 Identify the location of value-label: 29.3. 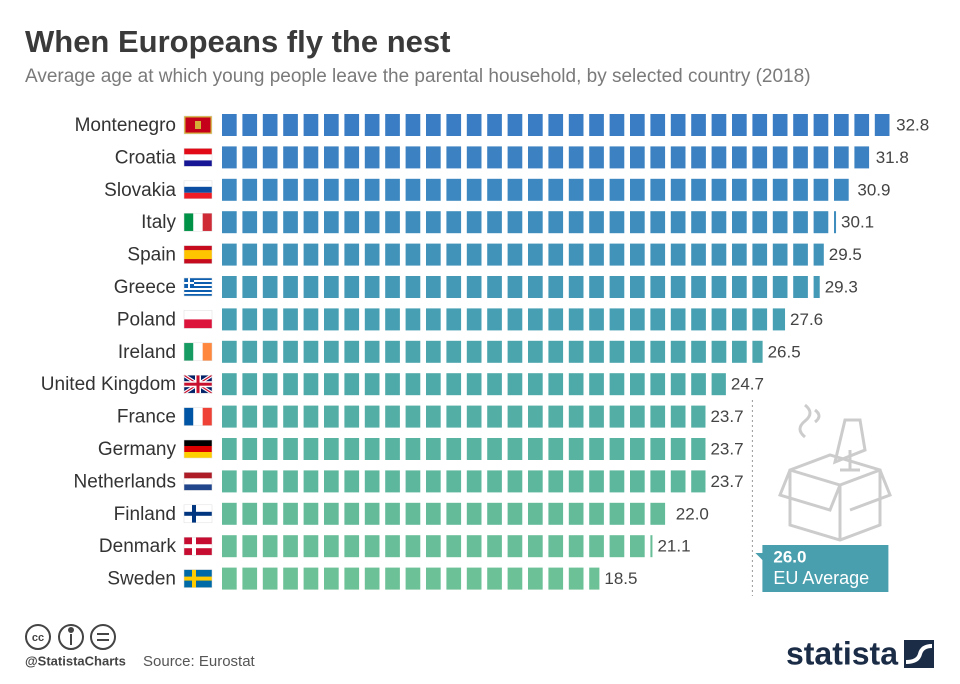
(841, 286).